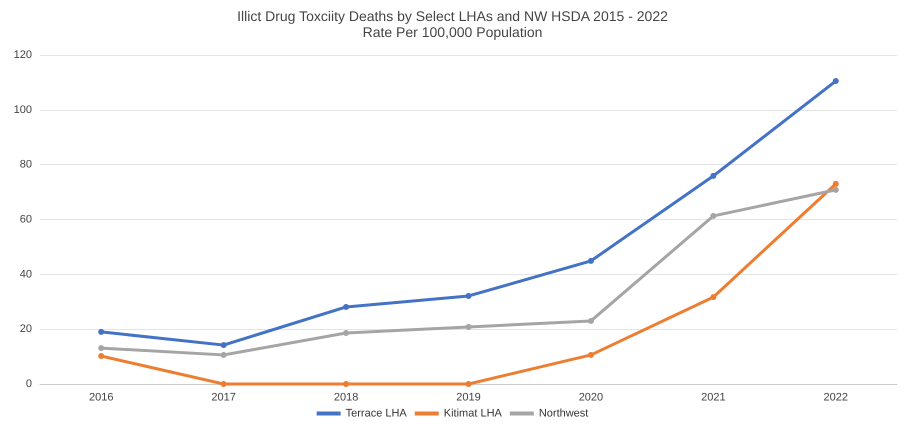  I want to click on x-tick-label: 2020, so click(591, 398).